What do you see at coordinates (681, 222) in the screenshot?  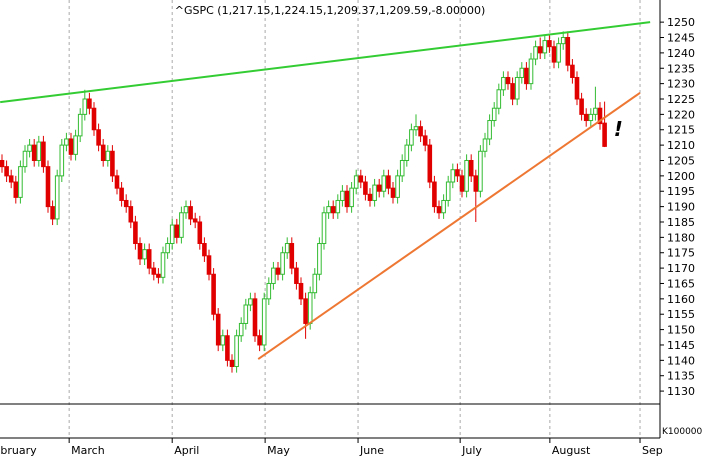 I see `y-tick-label: 1185` at bounding box center [681, 222].